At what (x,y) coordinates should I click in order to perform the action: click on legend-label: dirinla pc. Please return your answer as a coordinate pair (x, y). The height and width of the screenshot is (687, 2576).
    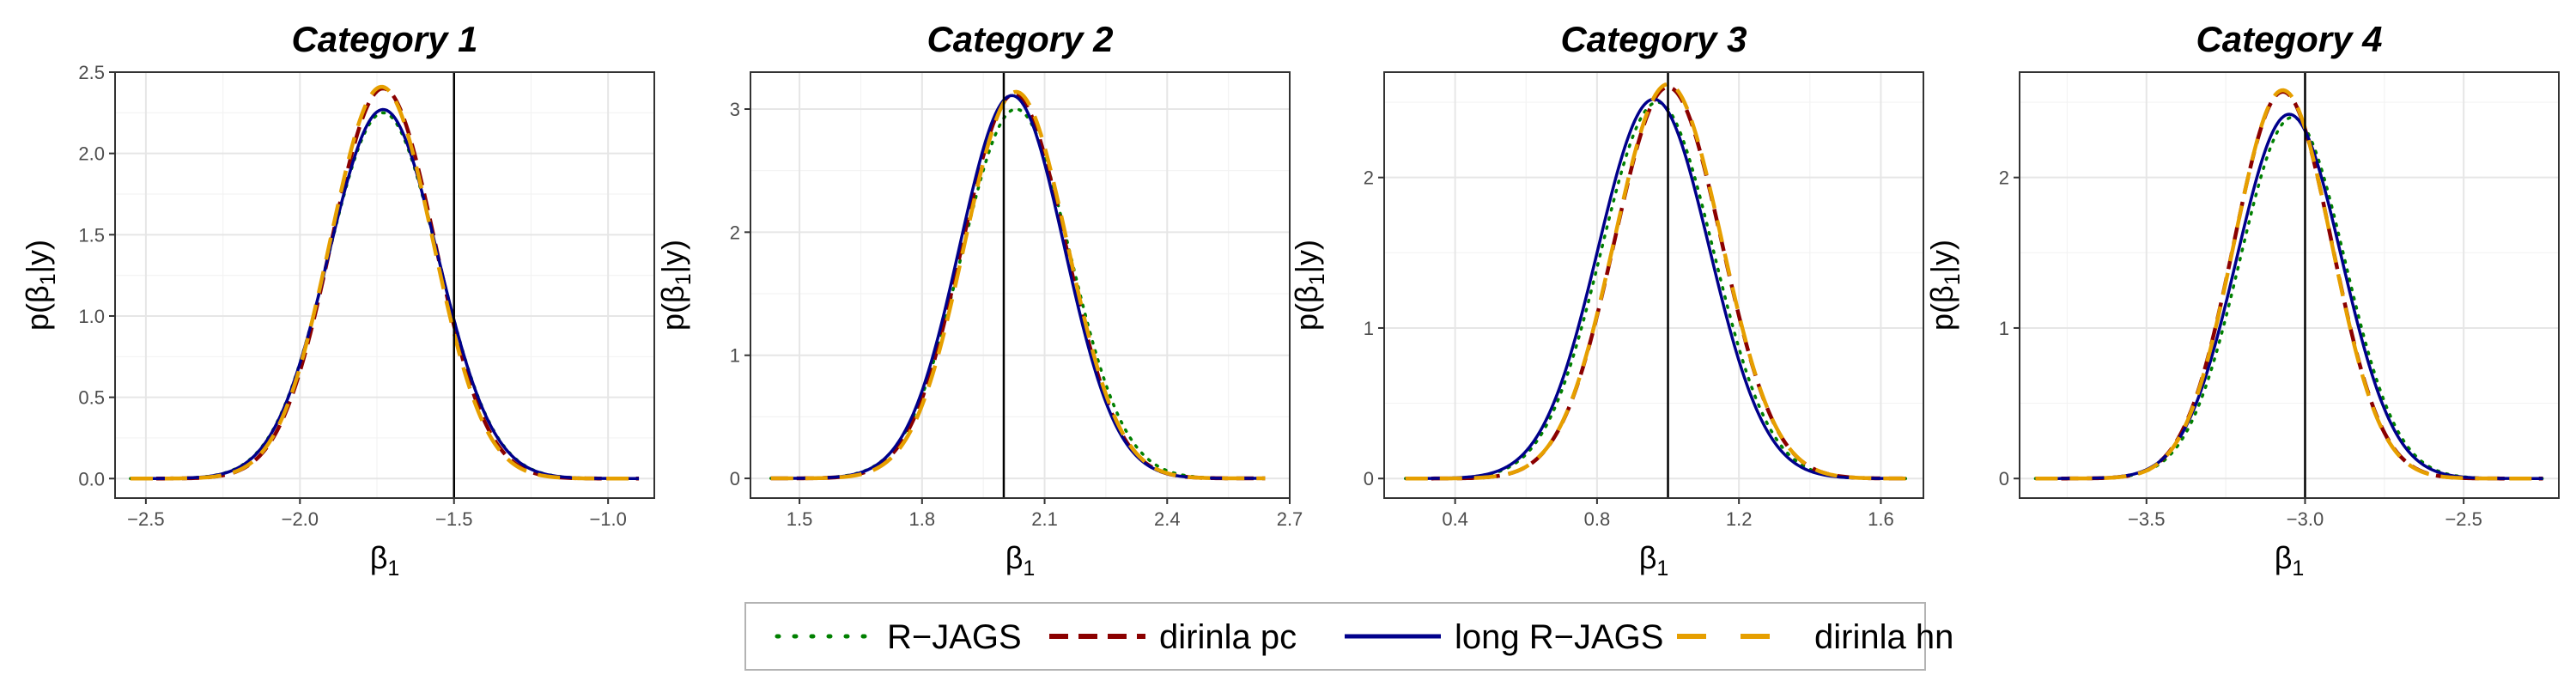
    Looking at the image, I should click on (1228, 637).